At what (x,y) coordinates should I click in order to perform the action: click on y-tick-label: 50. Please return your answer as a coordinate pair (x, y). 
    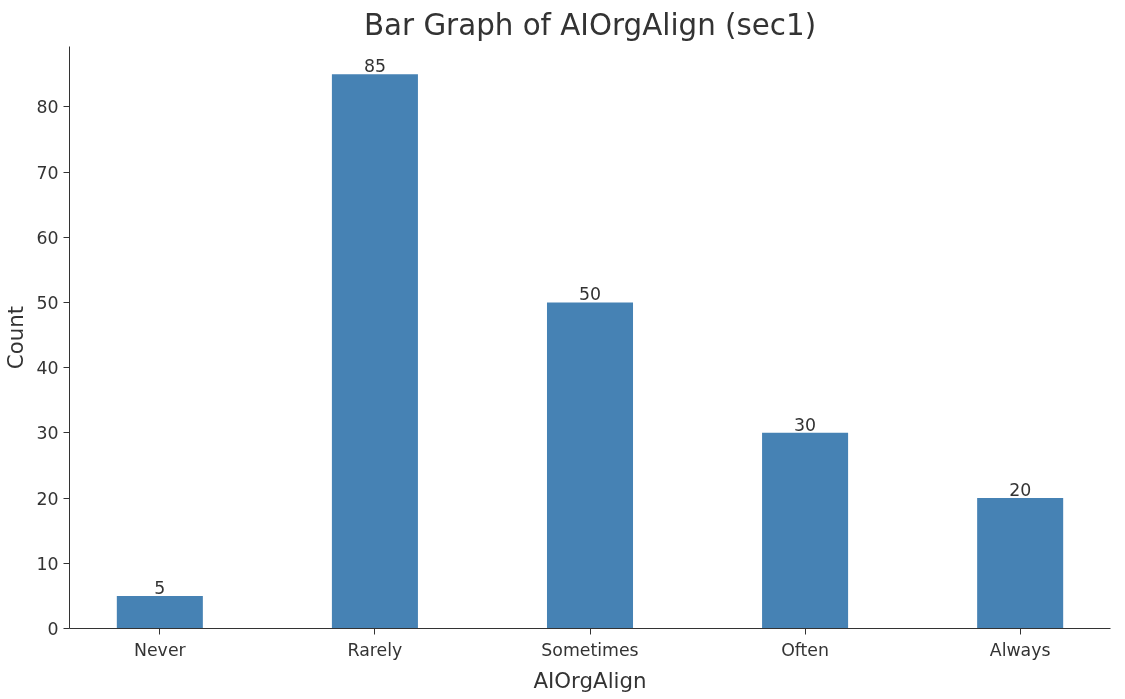
    Looking at the image, I should click on (47, 302).